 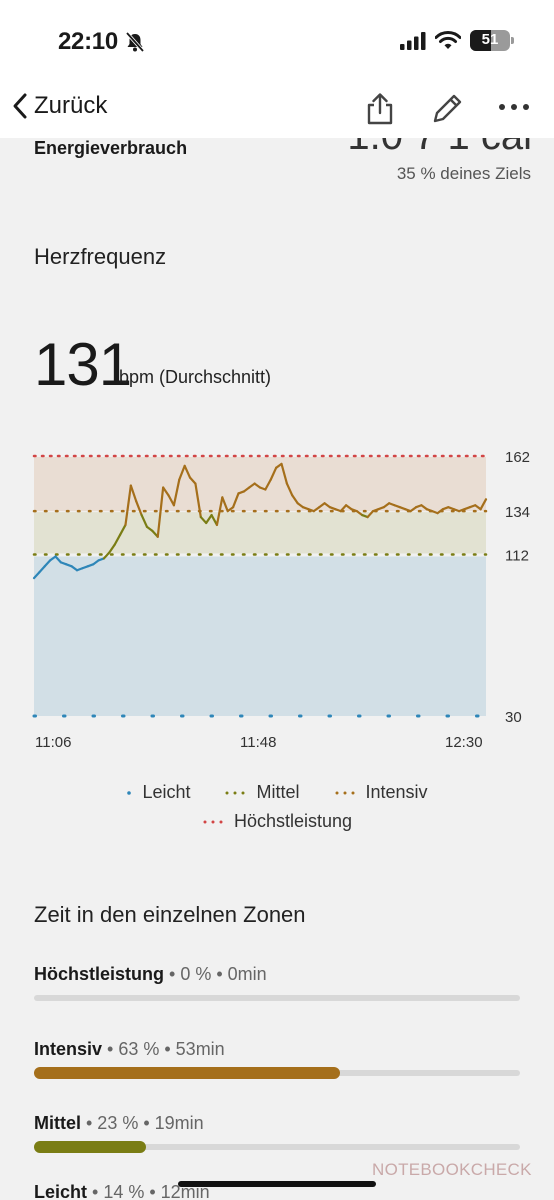 I want to click on bell-muted-icon, so click(x=135, y=42).